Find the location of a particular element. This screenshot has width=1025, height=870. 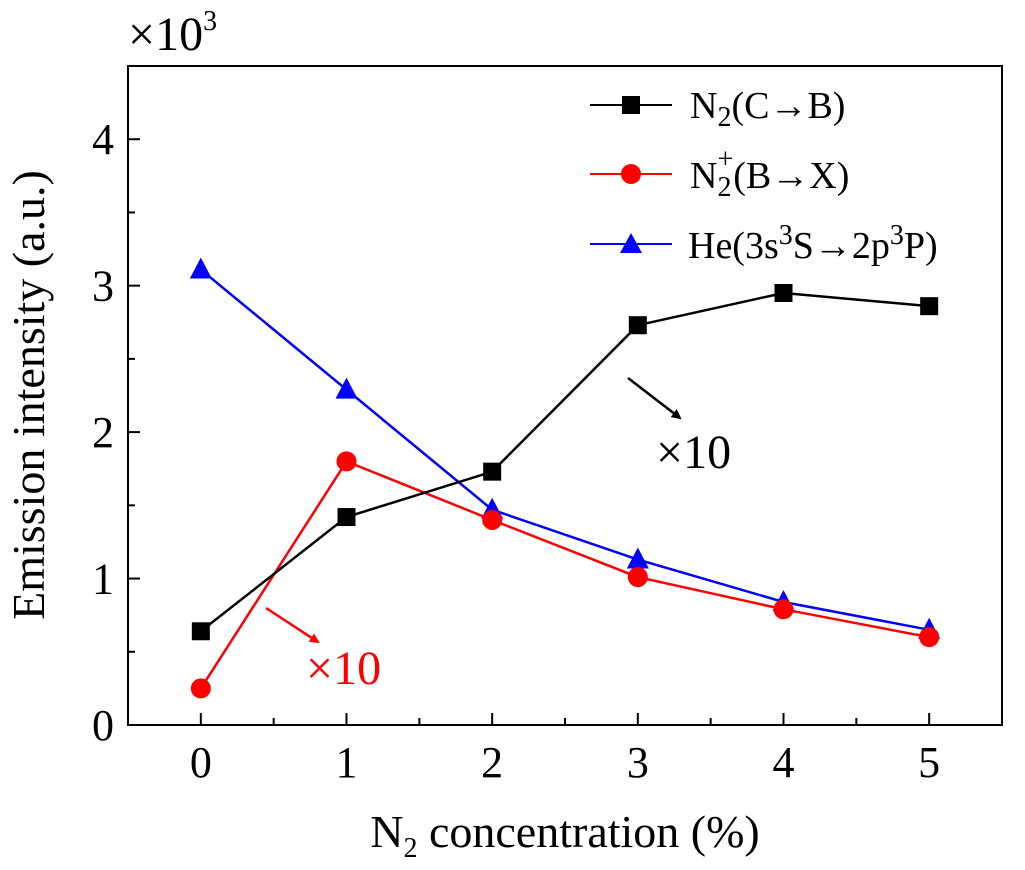

x-tick-label: 0 is located at coordinates (201, 762).